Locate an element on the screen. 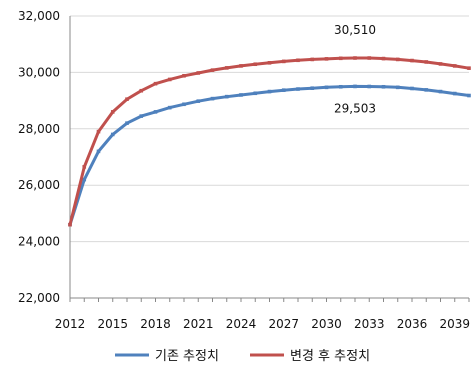  legend-label-1: 기존 추정치 is located at coordinates (187, 356).